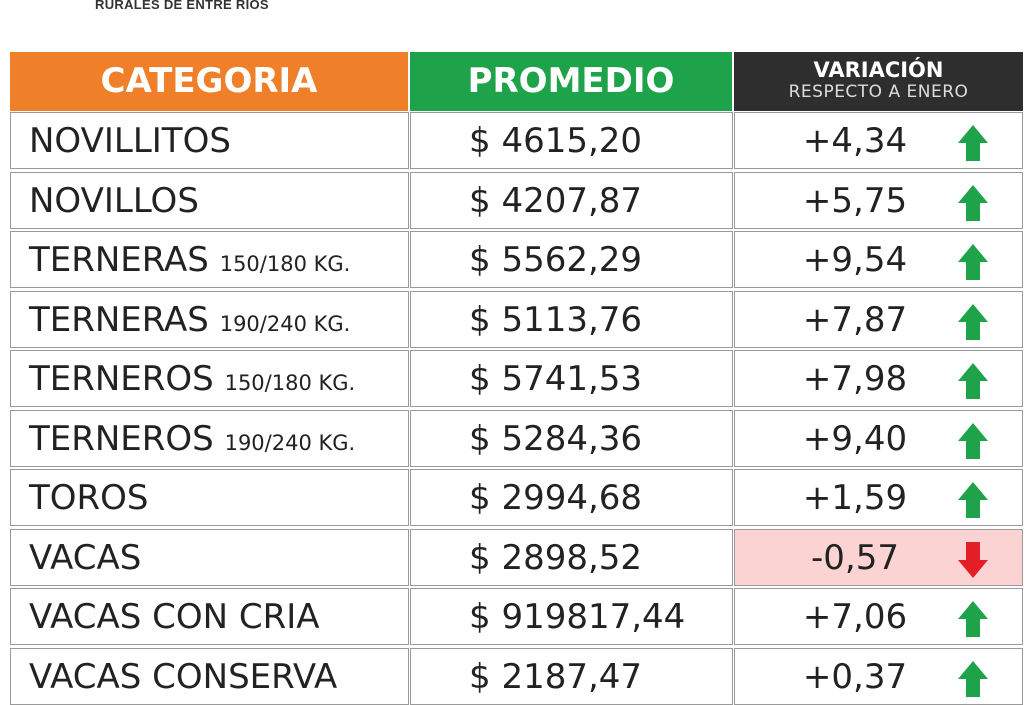 The width and height of the screenshot is (1032, 705). Describe the element at coordinates (571, 438) in the screenshot. I see `price-cell: $ 5284,36` at that location.